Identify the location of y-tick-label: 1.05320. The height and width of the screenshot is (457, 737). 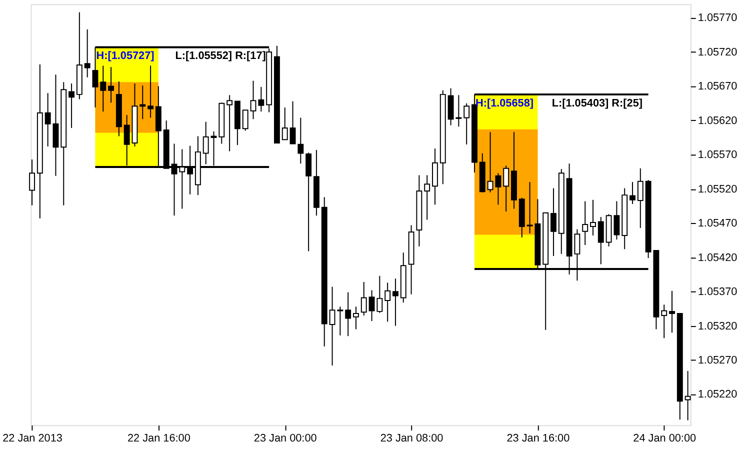
(717, 326).